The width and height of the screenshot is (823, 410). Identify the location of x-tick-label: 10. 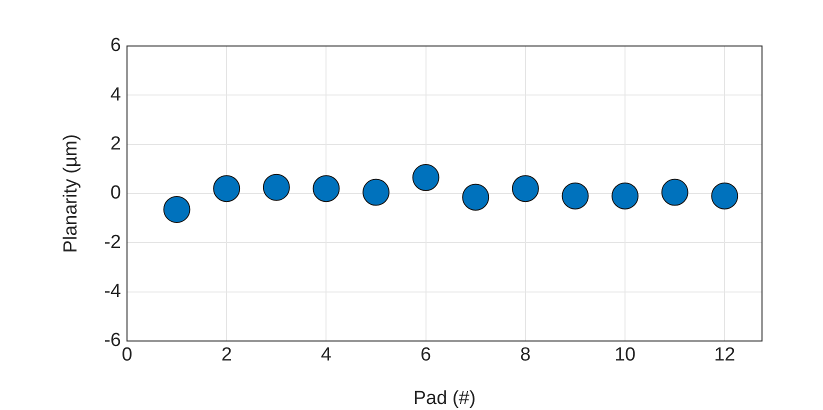
(625, 355).